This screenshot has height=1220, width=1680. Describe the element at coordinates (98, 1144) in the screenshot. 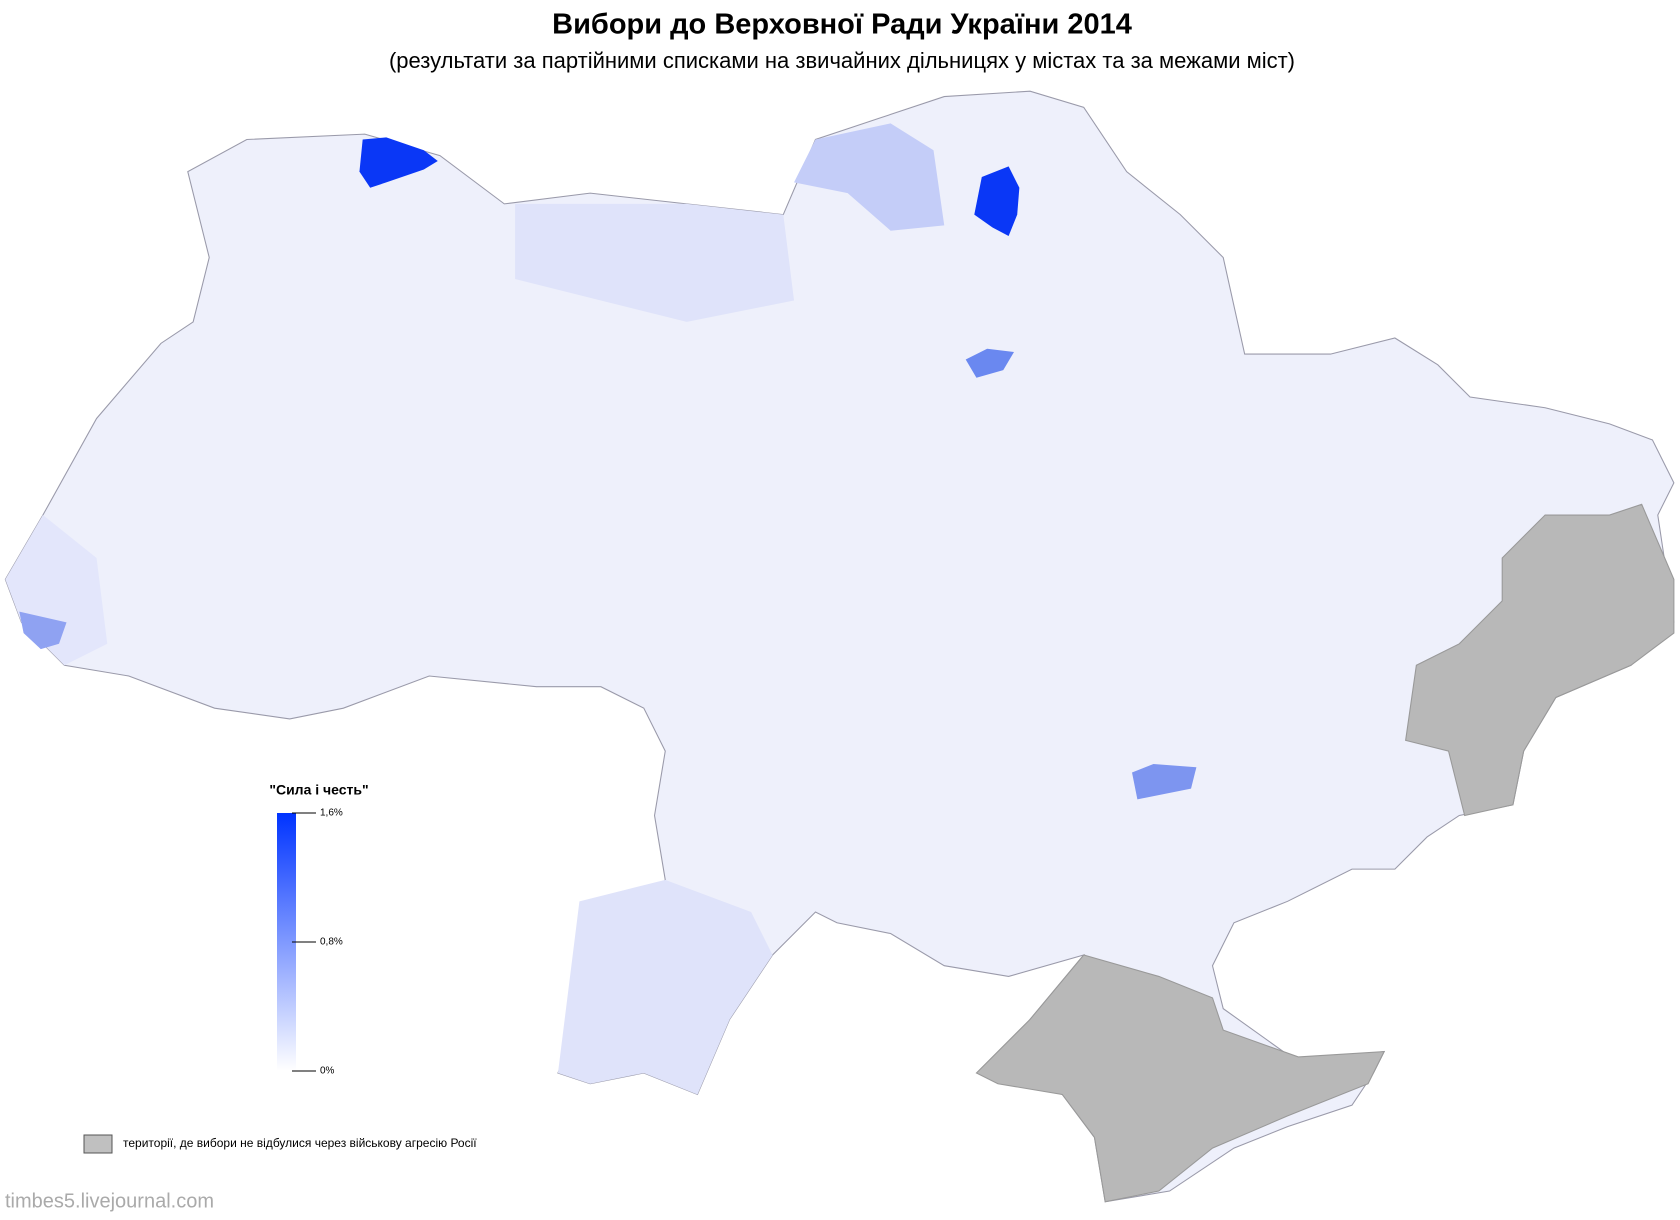

I see `note-swatch` at that location.